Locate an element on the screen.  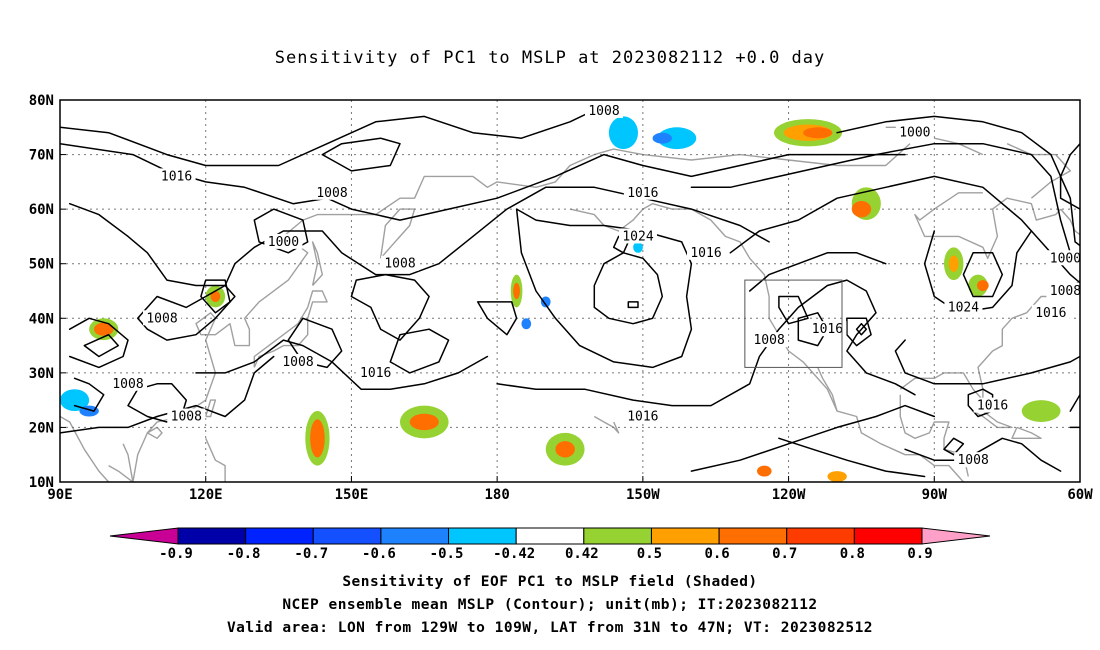
lon-label: 120E is located at coordinates (206, 495).